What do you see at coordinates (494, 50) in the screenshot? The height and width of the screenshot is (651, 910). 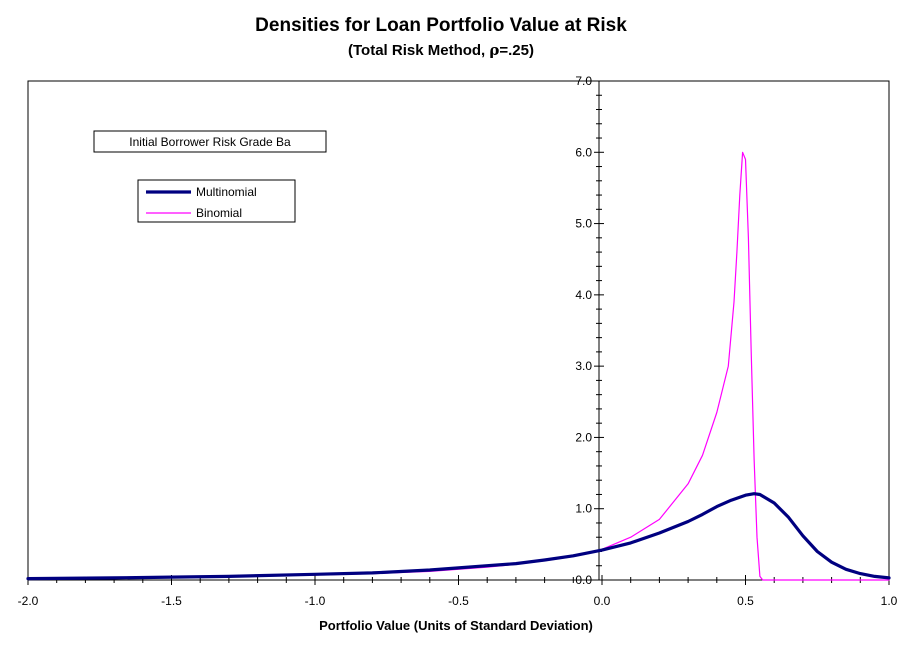 I see `subtitle-rho: ρ` at bounding box center [494, 50].